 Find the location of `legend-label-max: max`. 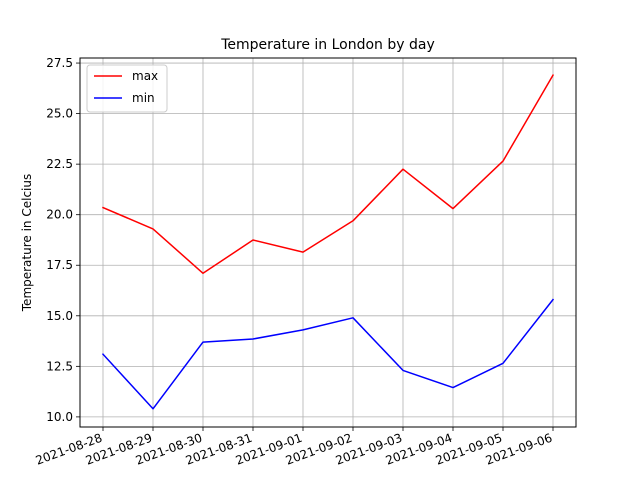

legend-label-max: max is located at coordinates (145, 76).